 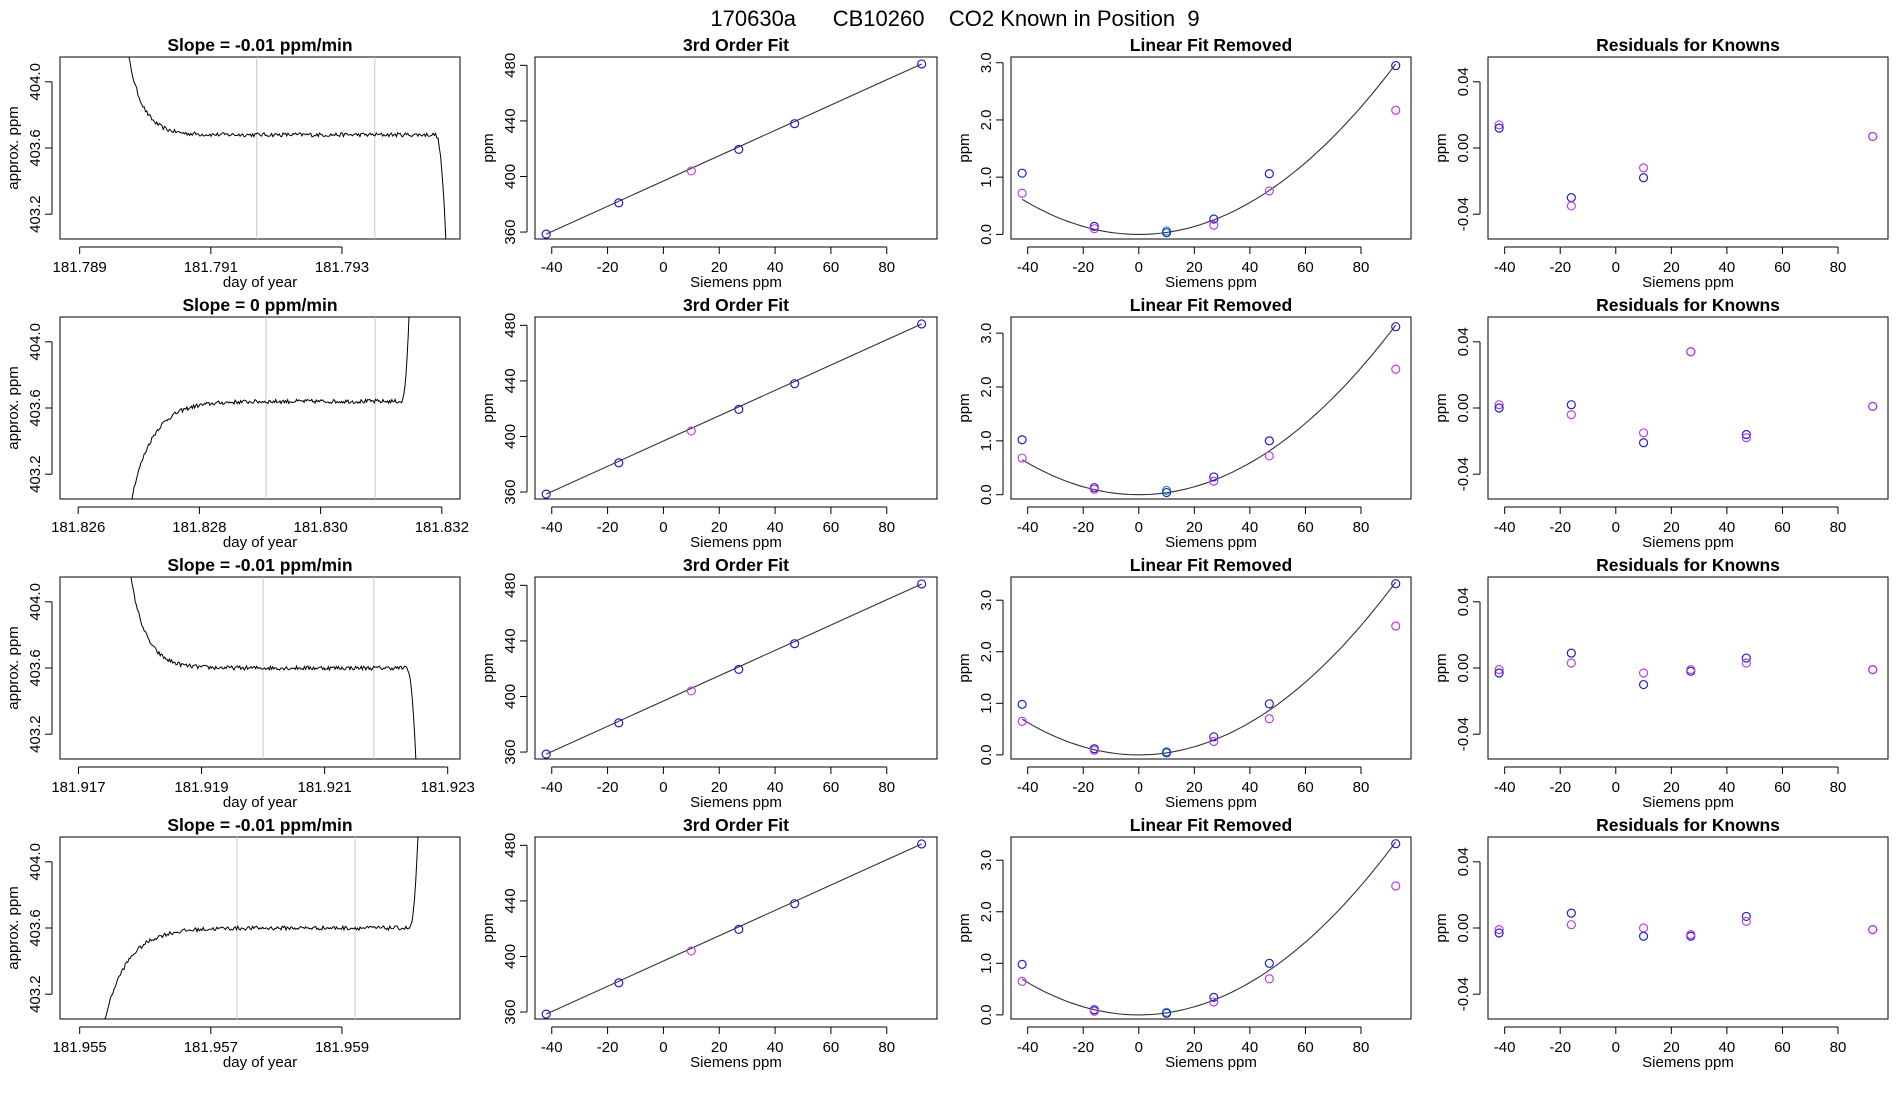 What do you see at coordinates (1193, 788) in the screenshot?
I see `x-axis: -40 -20 0 20 40 60 80 Siemens ppm` at bounding box center [1193, 788].